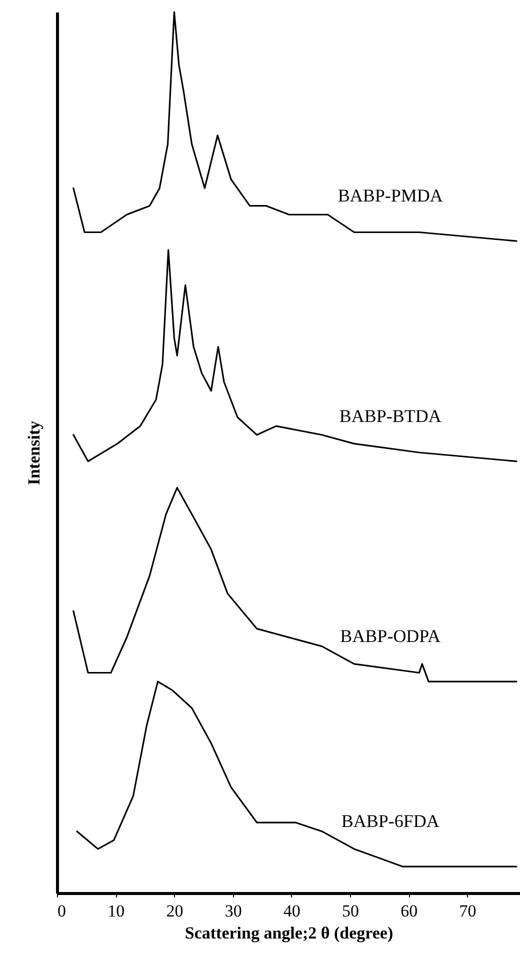 The image size is (520, 954). I want to click on x-tick-label: 20, so click(175, 911).